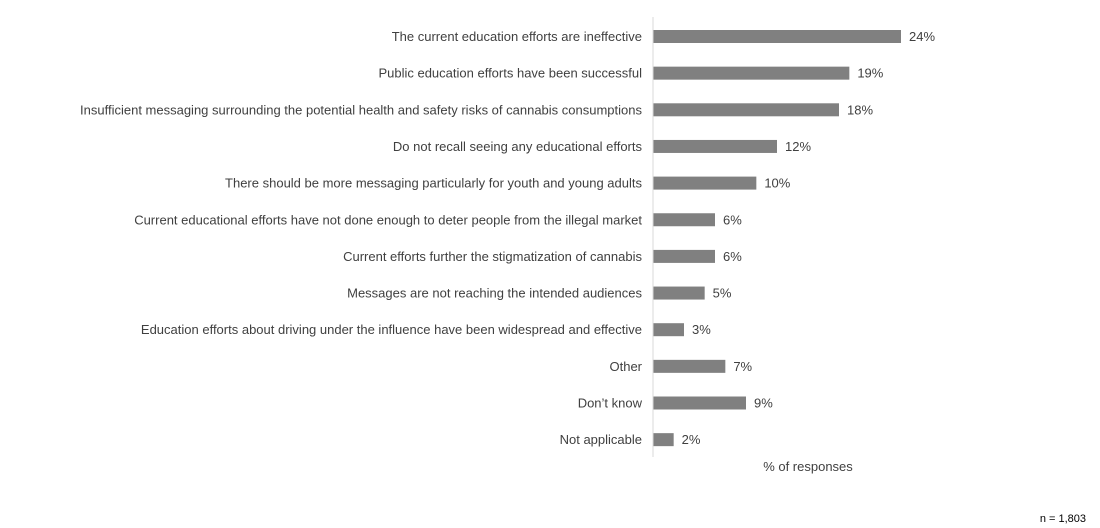  Describe the element at coordinates (763, 403) in the screenshot. I see `value-label: 9%` at that location.